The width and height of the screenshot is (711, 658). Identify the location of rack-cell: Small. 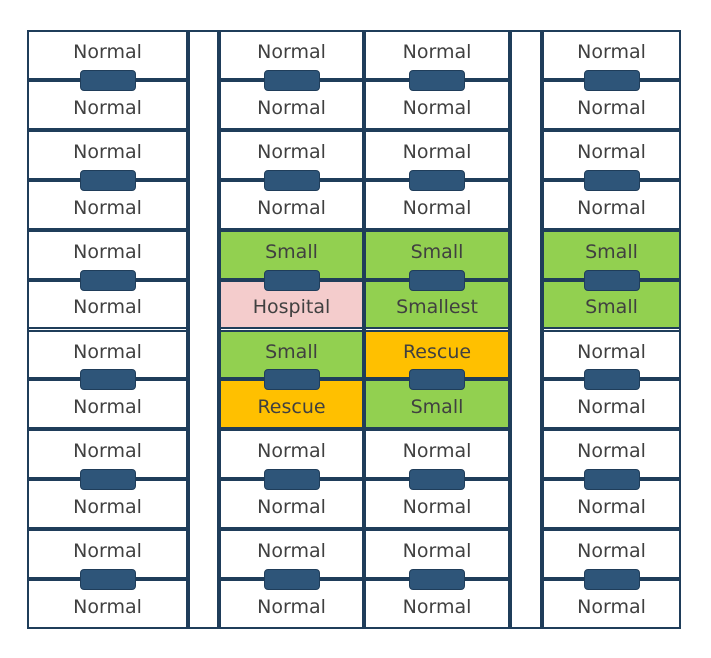
(291, 254).